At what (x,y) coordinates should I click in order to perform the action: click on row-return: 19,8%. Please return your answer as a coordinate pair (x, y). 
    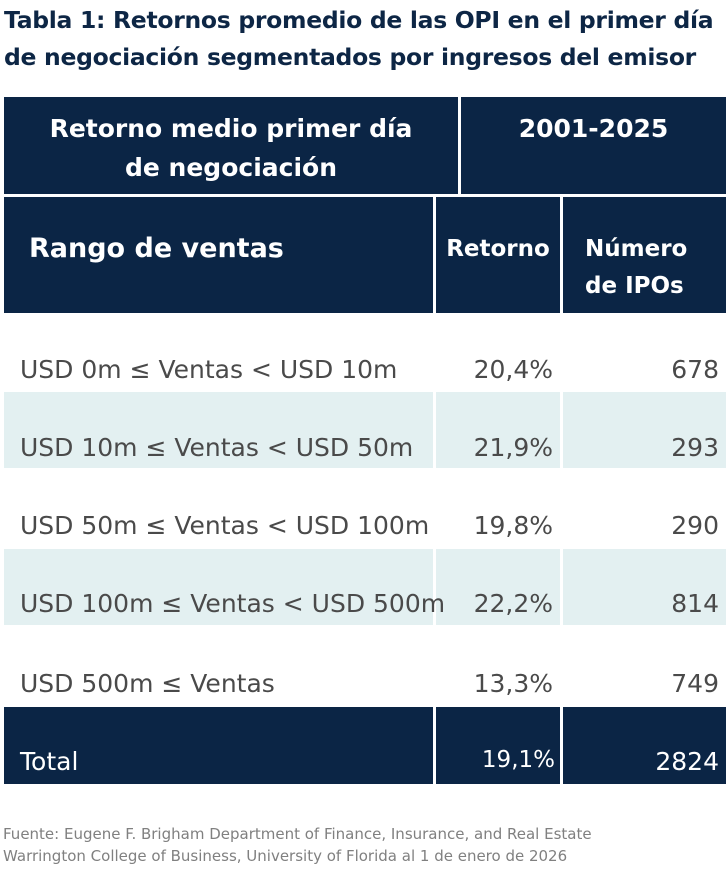
    Looking at the image, I should click on (513, 525).